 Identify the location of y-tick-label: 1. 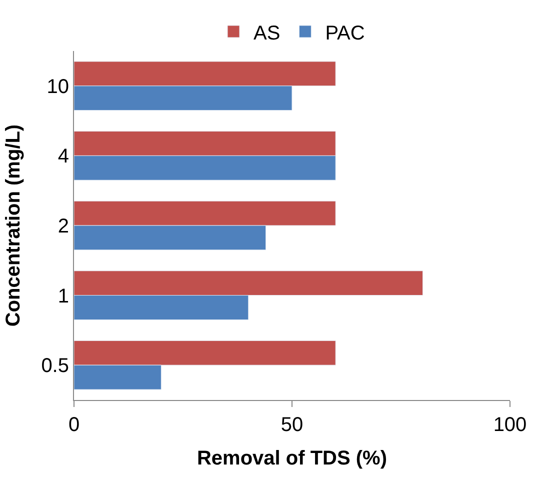
(63, 296).